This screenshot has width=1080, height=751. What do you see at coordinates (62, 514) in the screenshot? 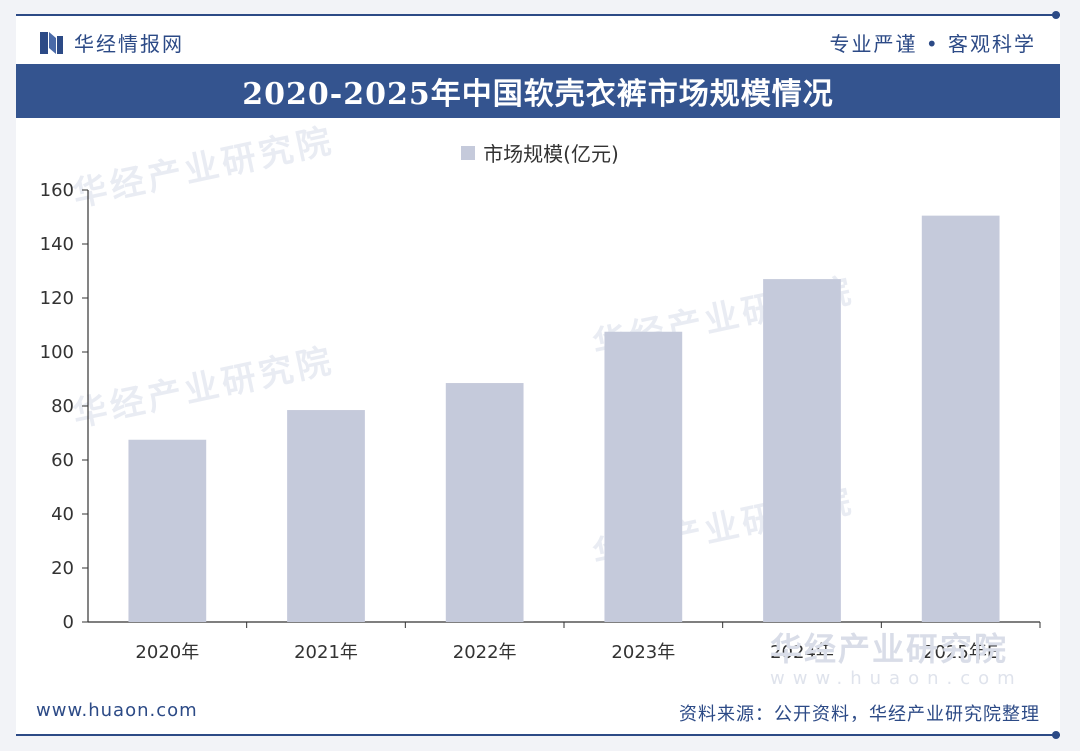
I see `y-tick-label: 40` at bounding box center [62, 514].